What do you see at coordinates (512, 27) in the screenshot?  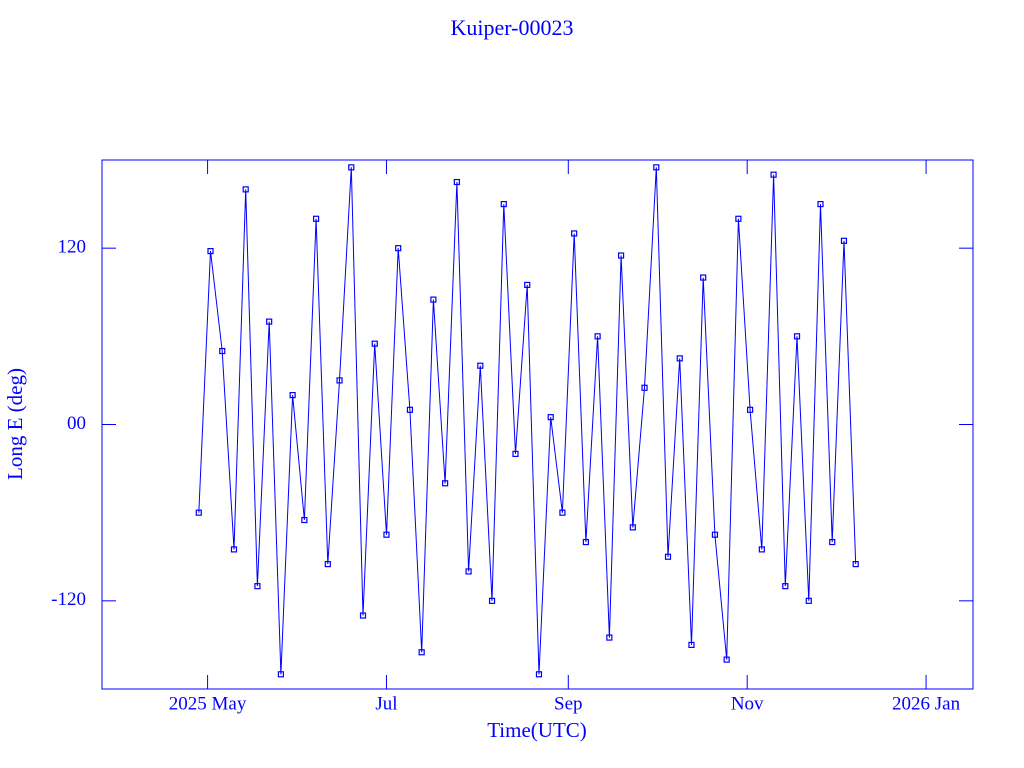 I see `chart-title: Kuiper-00023` at bounding box center [512, 27].